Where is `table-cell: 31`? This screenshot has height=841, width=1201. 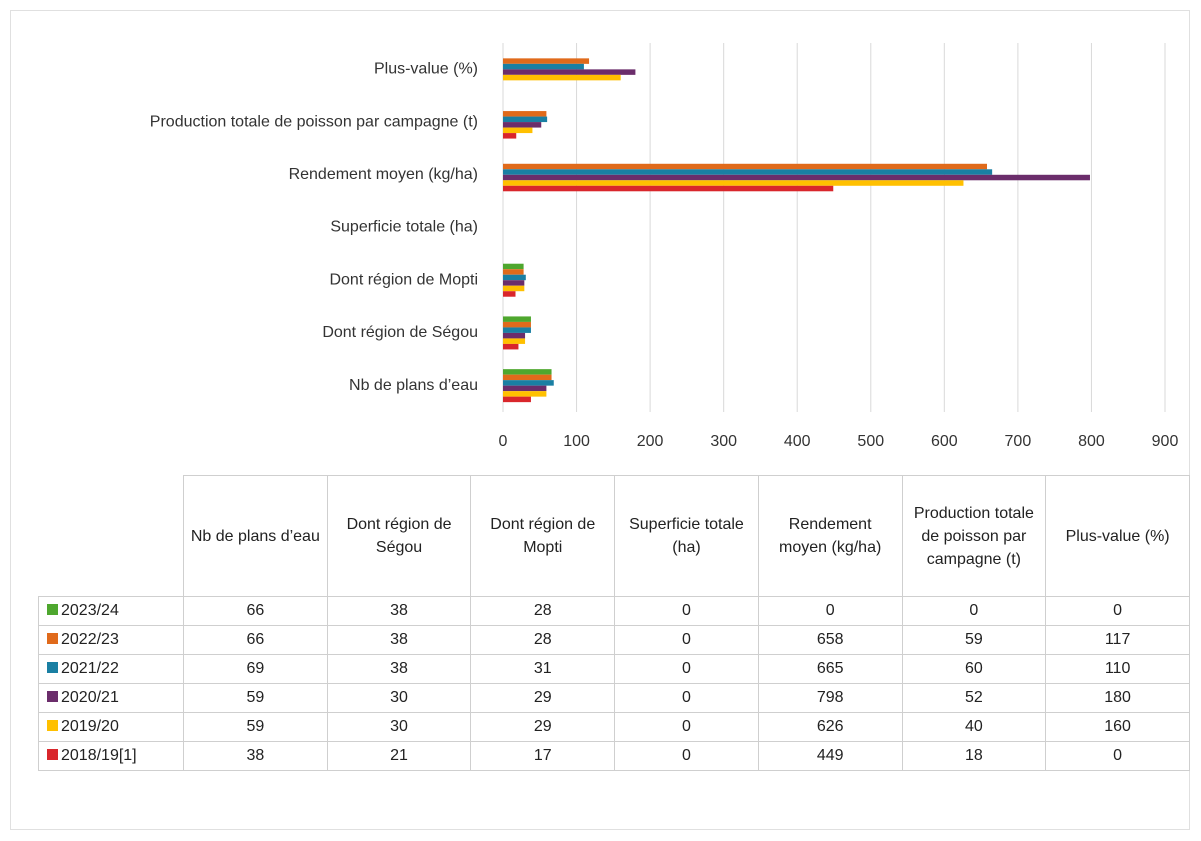 table-cell: 31 is located at coordinates (543, 669).